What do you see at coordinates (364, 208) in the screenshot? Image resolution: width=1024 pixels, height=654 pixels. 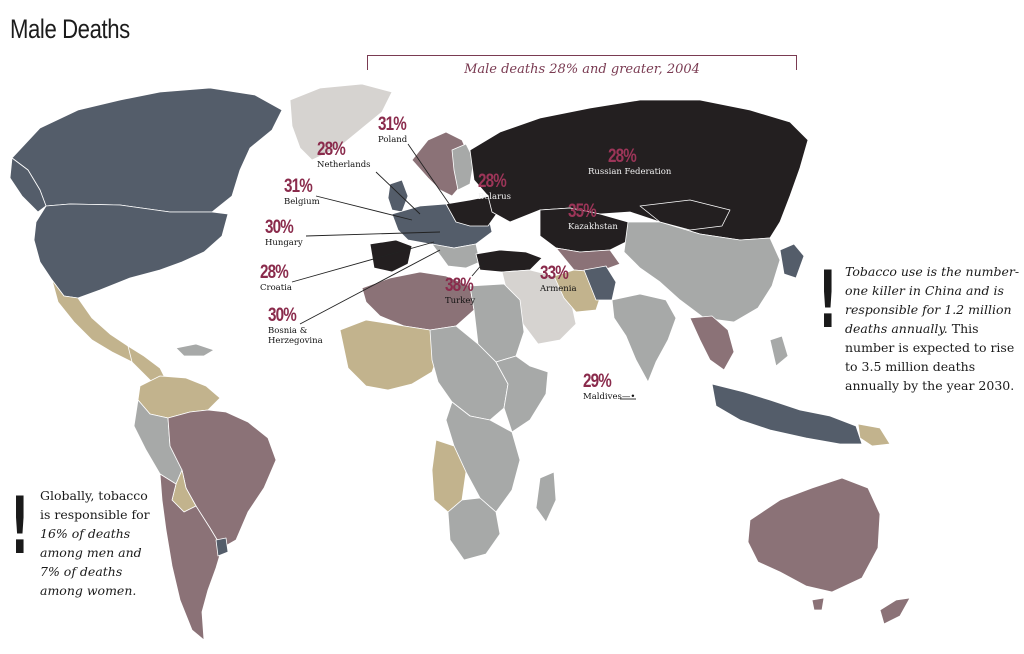 I see `leader-belgium` at bounding box center [364, 208].